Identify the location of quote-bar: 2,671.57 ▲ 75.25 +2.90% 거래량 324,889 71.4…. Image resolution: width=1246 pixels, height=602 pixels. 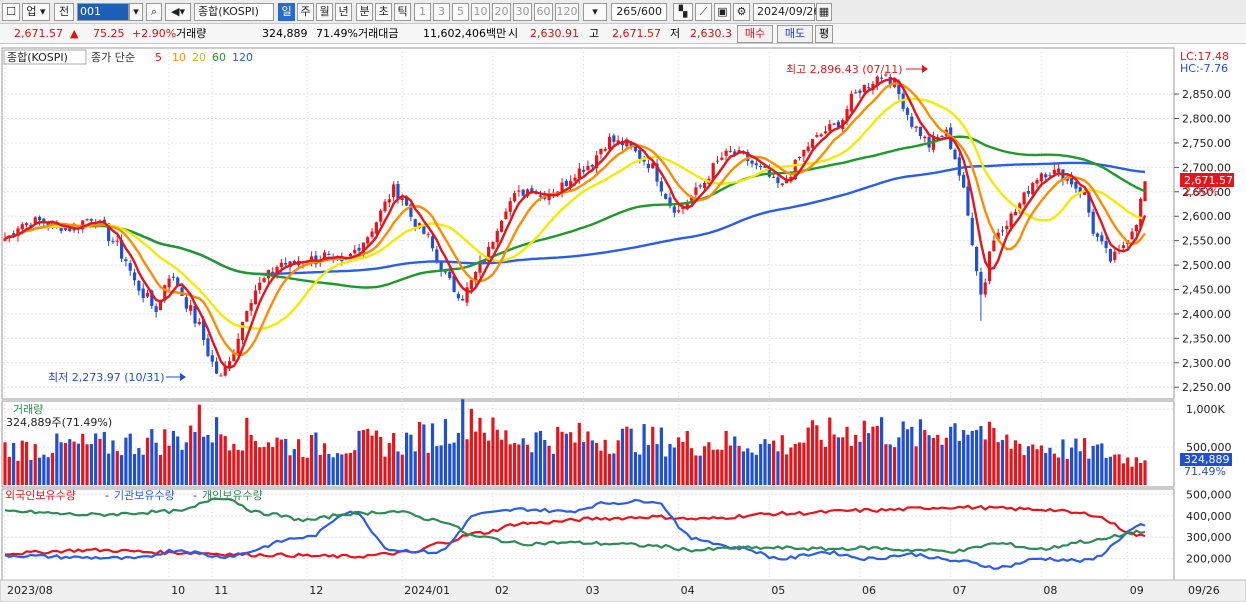
(623, 34).